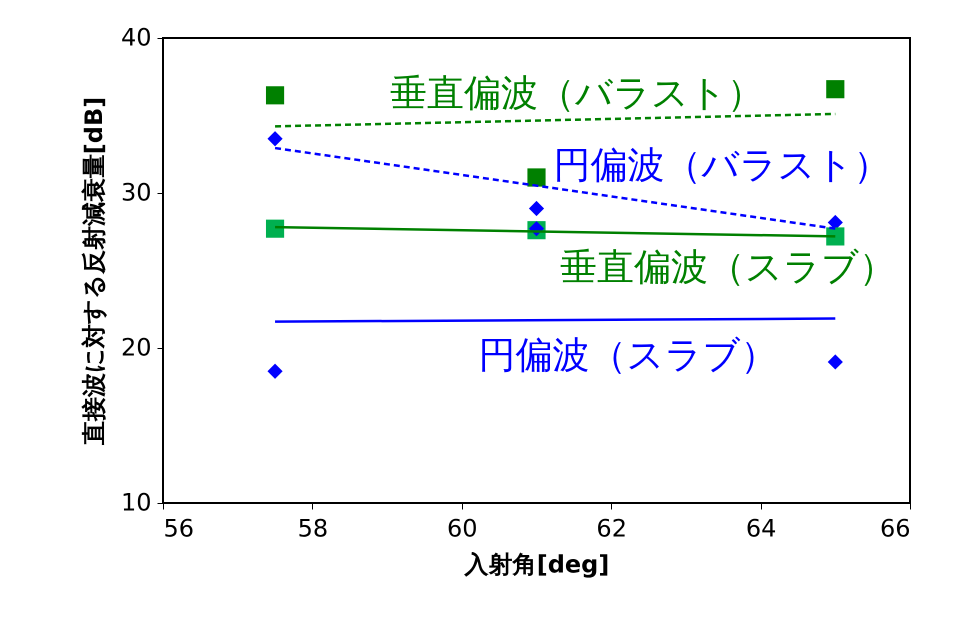 This screenshot has width=980, height=642. Describe the element at coordinates (136, 348) in the screenshot. I see `y-tick-label: 20` at that location.